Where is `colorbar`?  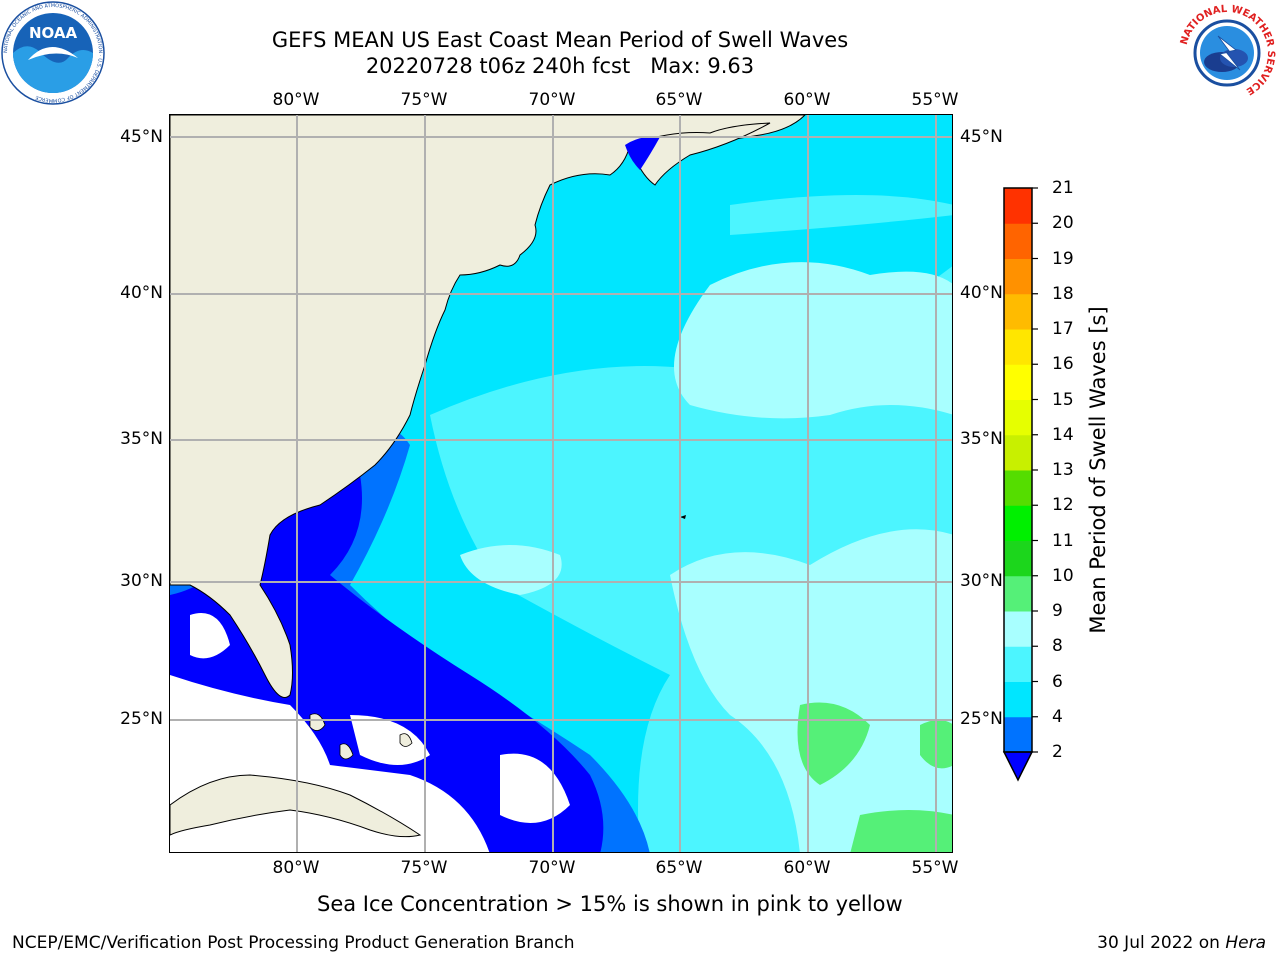 colorbar is located at coordinates (1020, 484).